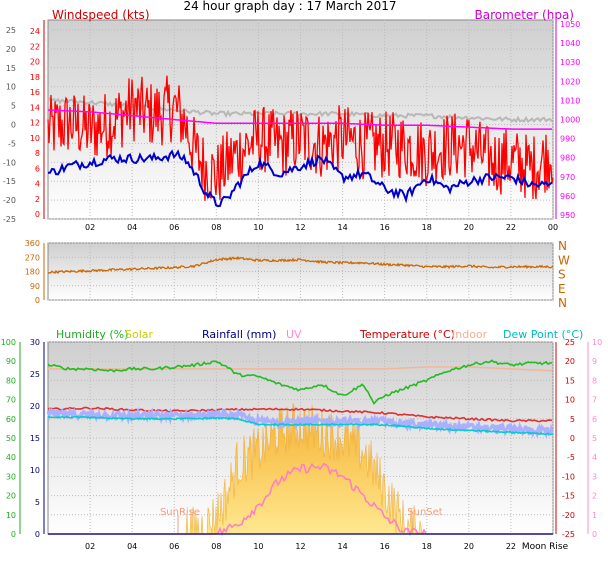  I want to click on baro-tick-label: 1010, so click(570, 100).